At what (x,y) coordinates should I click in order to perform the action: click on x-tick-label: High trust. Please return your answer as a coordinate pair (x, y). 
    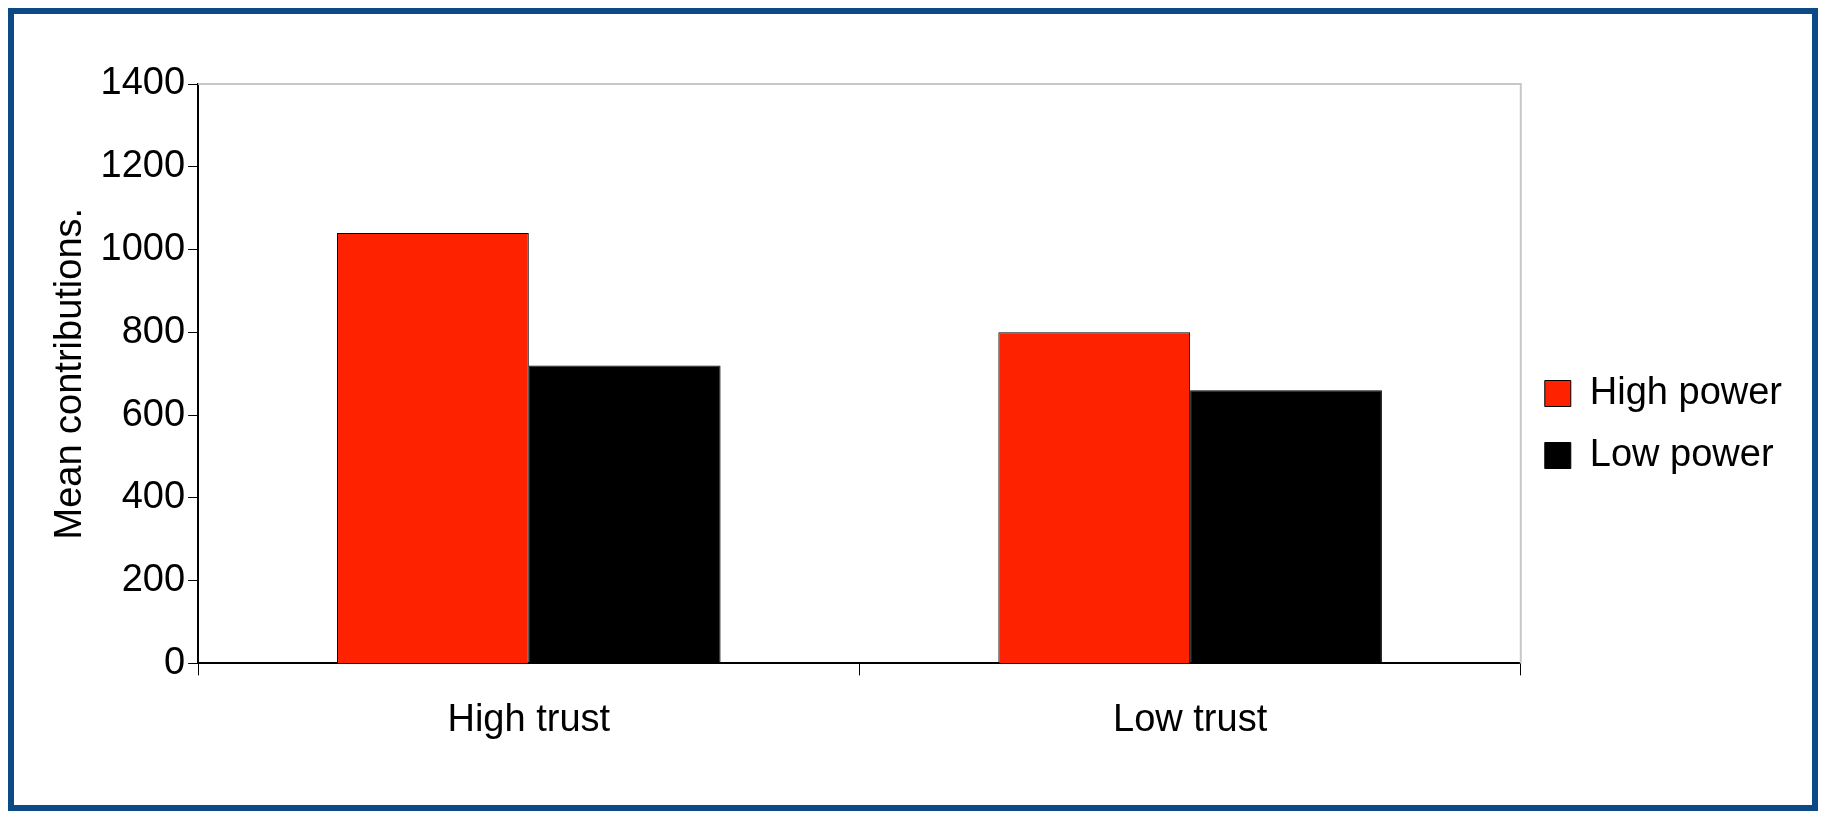
    Looking at the image, I should click on (529, 717).